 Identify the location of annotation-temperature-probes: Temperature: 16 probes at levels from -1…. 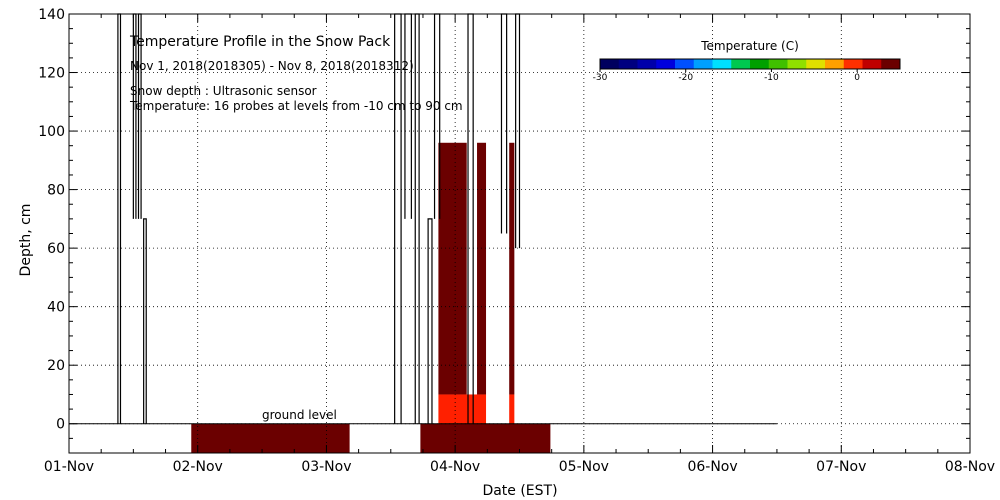
(296, 106).